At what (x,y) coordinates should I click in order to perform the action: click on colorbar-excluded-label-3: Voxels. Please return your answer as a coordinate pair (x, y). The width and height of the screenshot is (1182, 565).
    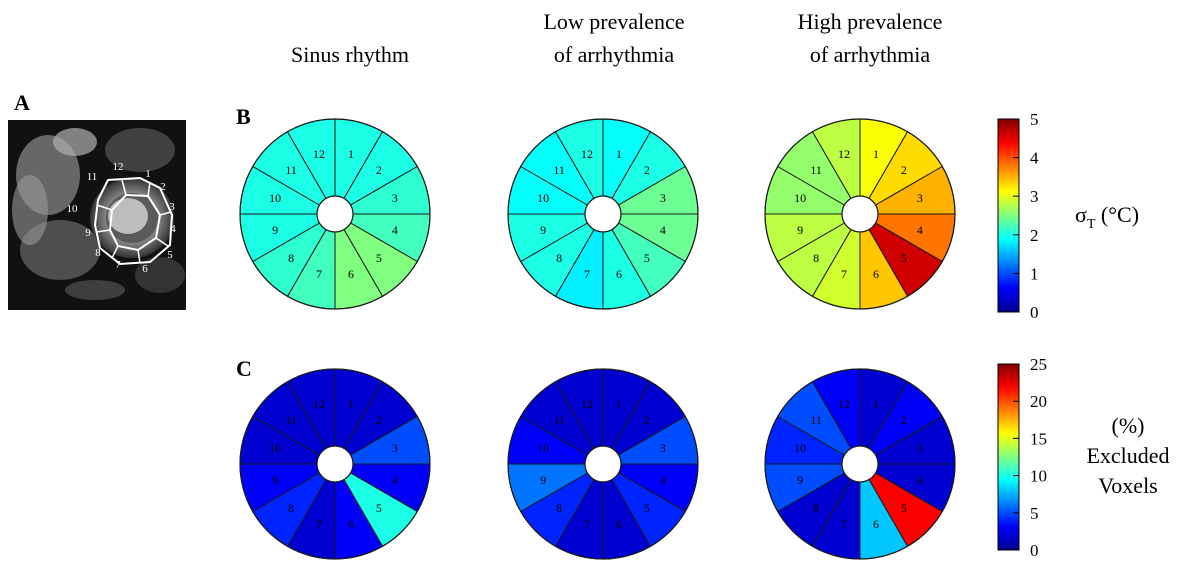
    Looking at the image, I should click on (1128, 485).